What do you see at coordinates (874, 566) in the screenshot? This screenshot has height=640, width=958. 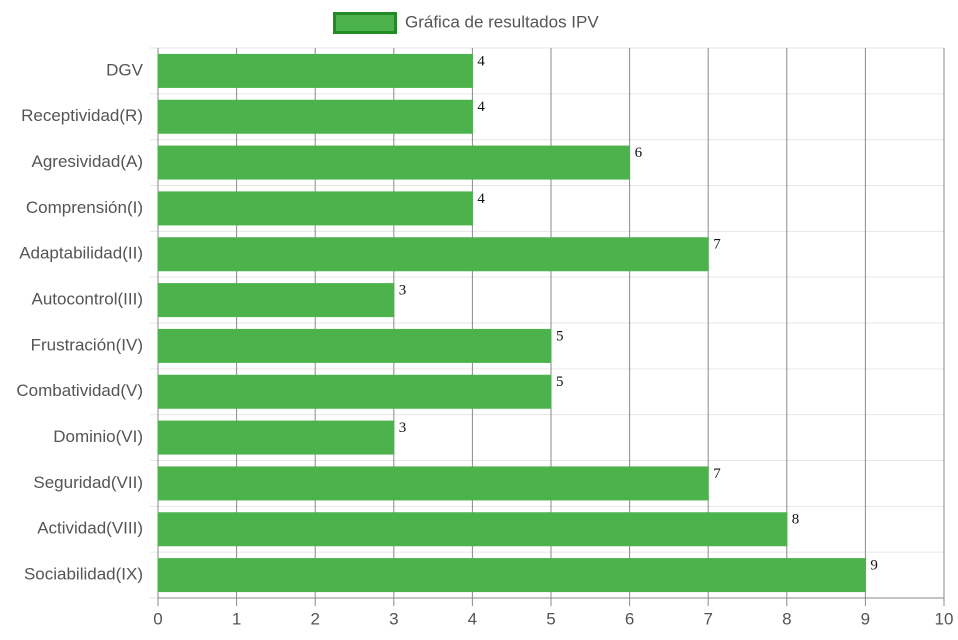 I see `value-label: 9` at bounding box center [874, 566].